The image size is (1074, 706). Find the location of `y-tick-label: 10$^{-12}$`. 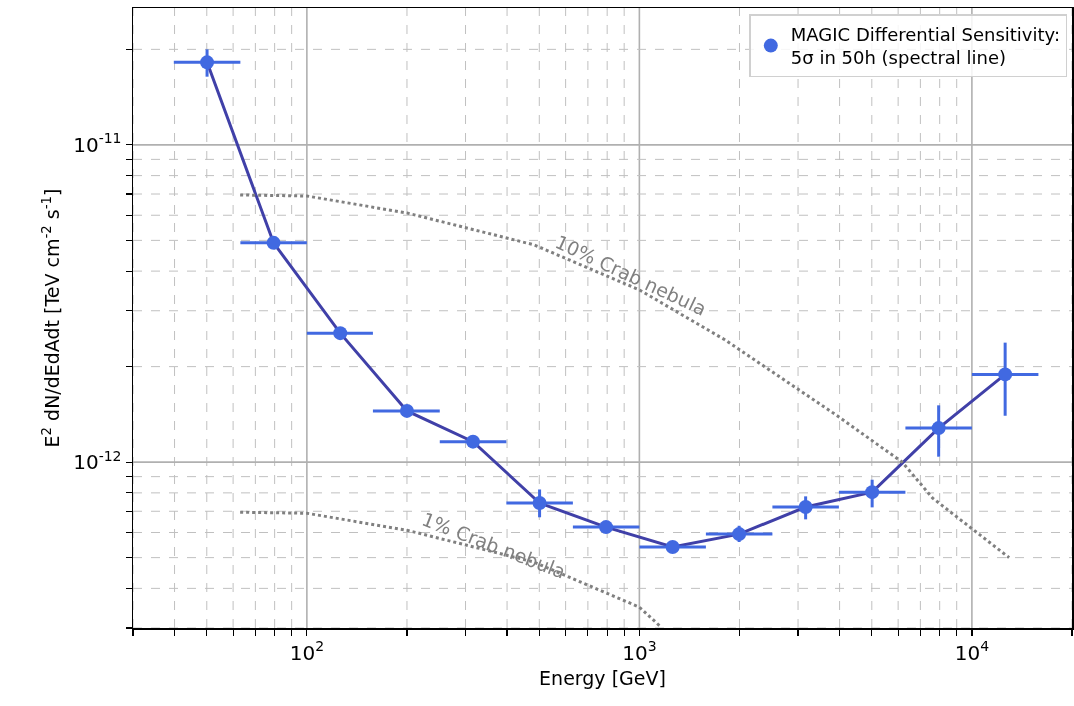

y-tick-label: 10$^{-12}$ is located at coordinates (97, 461).